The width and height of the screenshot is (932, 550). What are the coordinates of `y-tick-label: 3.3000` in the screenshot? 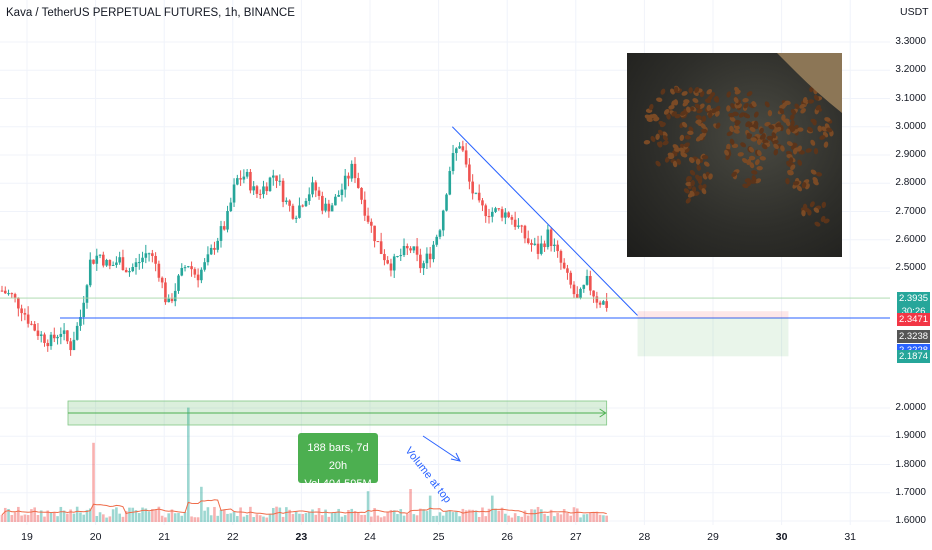 It's located at (910, 41).